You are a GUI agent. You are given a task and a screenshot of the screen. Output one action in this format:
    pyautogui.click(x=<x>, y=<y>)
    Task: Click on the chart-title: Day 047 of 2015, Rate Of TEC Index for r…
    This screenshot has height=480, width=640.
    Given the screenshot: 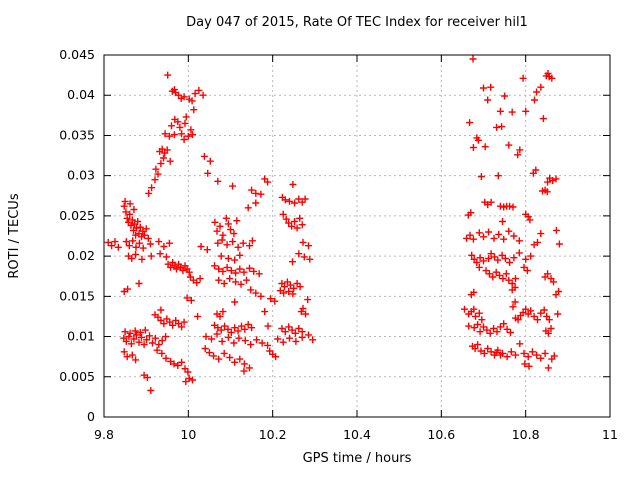 What is the action you would take?
    pyautogui.click(x=357, y=22)
    